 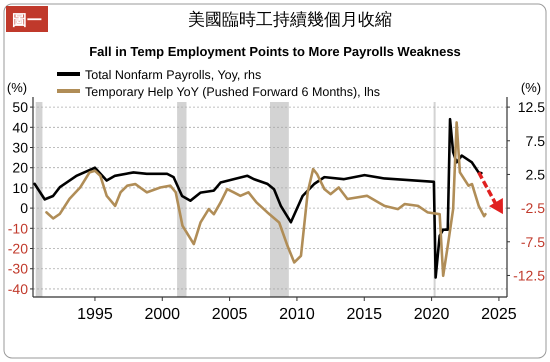 What do you see at coordinates (20, 127) in the screenshot?
I see `y-tick-label: 40` at bounding box center [20, 127].